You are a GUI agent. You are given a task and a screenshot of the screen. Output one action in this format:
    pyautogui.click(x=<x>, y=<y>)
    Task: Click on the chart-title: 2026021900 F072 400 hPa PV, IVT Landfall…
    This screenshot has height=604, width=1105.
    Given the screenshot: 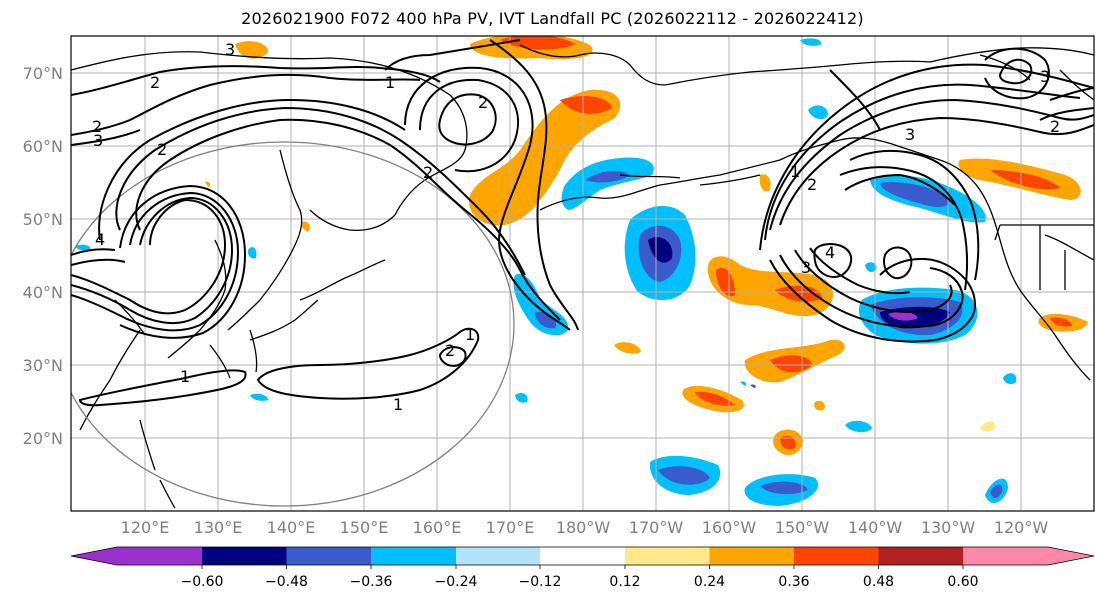 What is the action you would take?
    pyautogui.click(x=552, y=18)
    